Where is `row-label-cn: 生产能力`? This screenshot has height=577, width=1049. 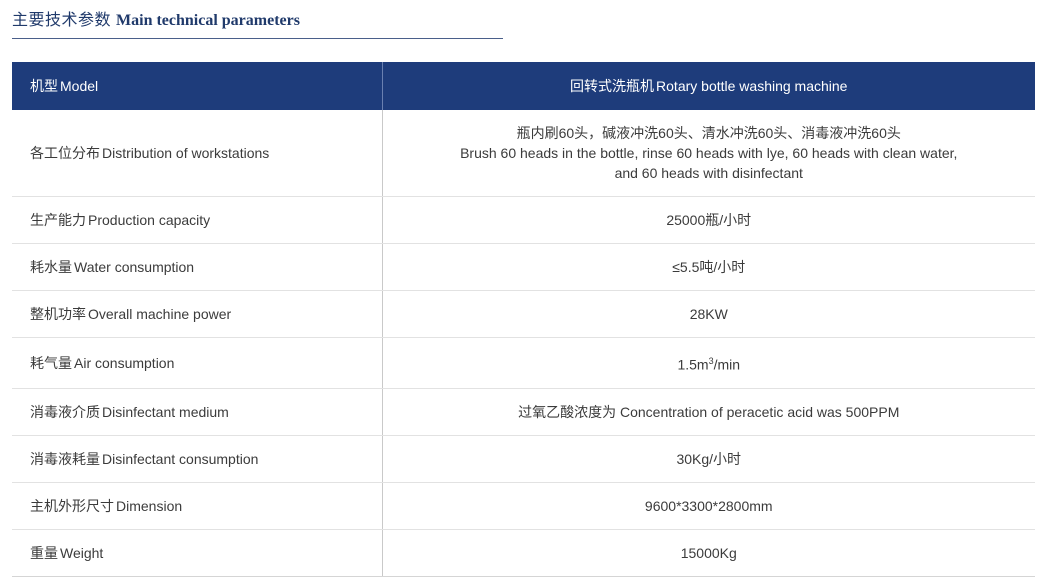
row-label-cn: 生产能力 is located at coordinates (58, 220).